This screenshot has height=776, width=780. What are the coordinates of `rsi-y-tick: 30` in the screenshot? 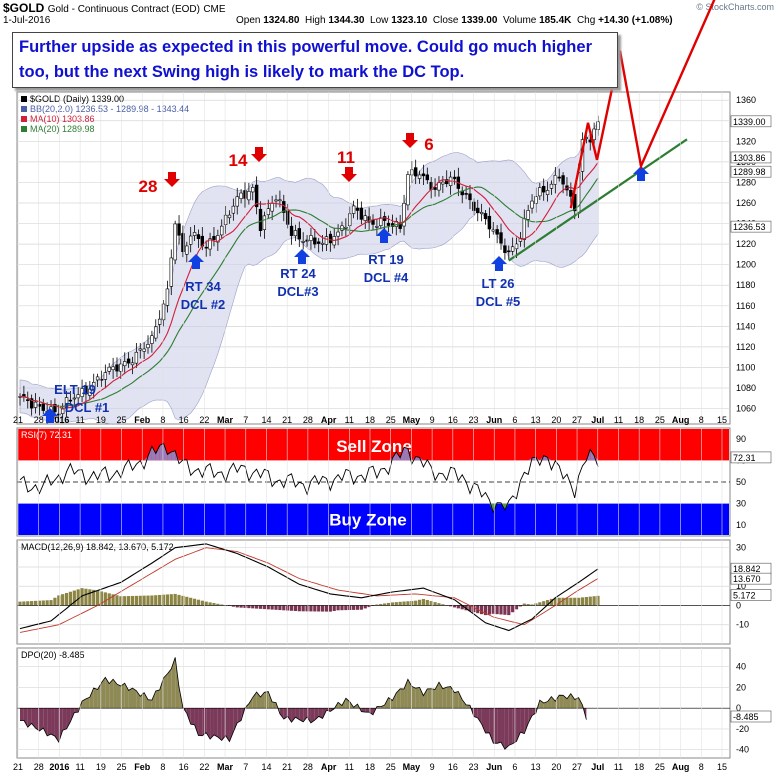 It's located at (741, 504).